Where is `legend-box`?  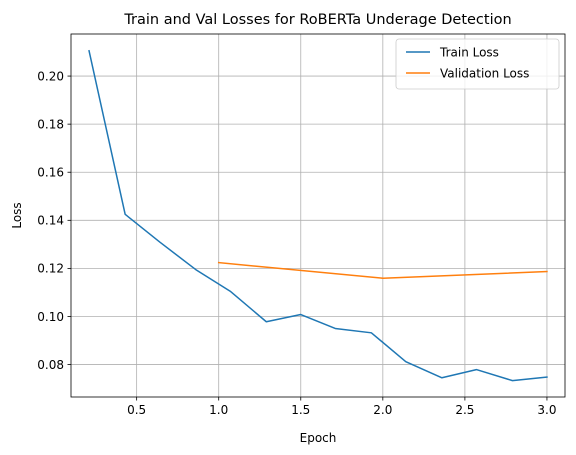 legend-box is located at coordinates (477, 64).